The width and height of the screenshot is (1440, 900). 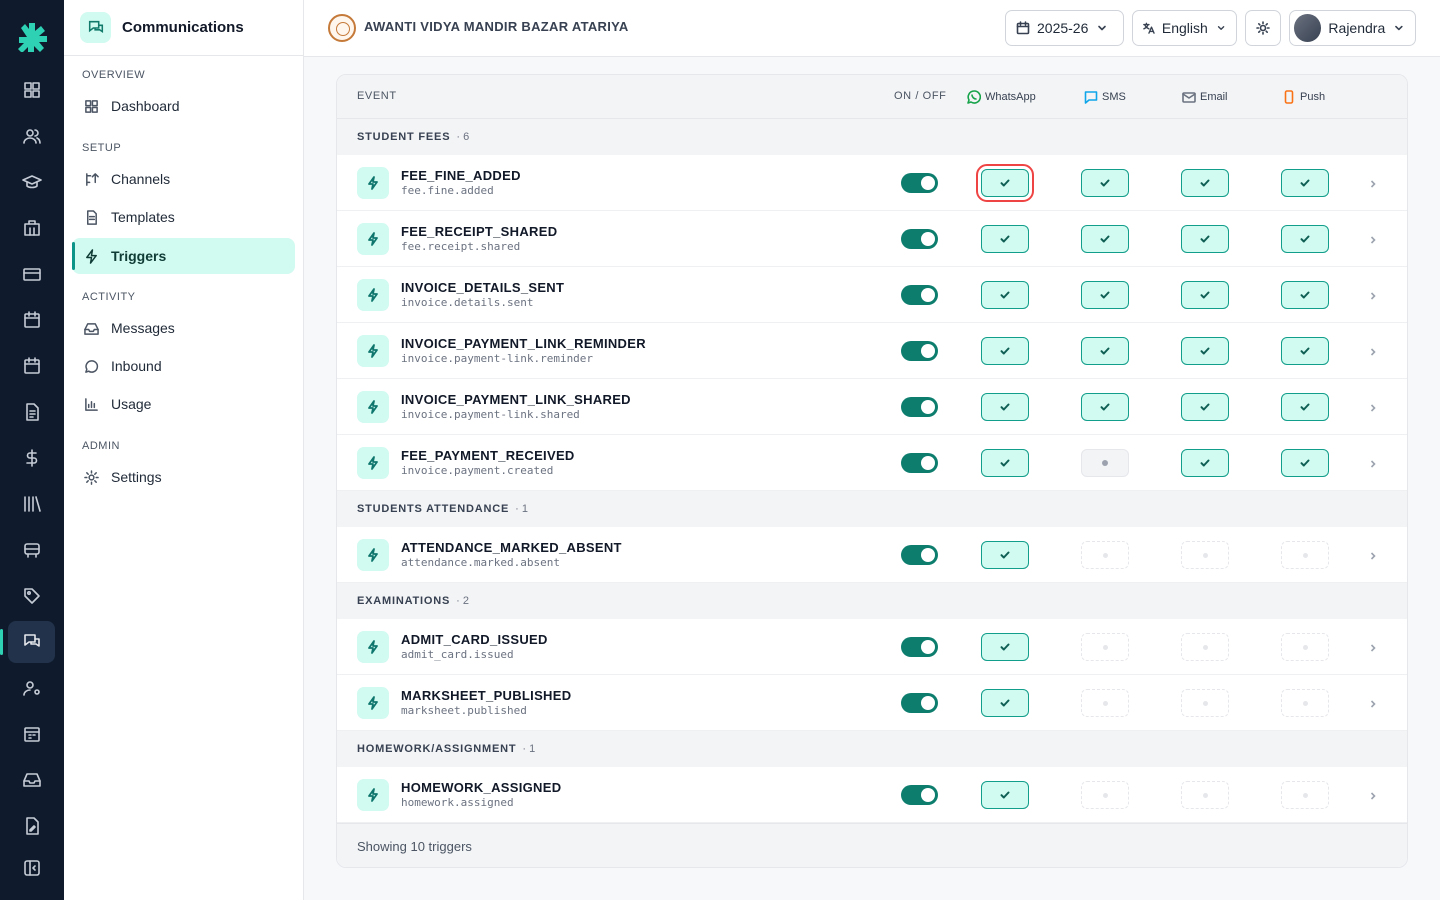 What do you see at coordinates (32, 274) in the screenshot?
I see `rail-card-icon` at bounding box center [32, 274].